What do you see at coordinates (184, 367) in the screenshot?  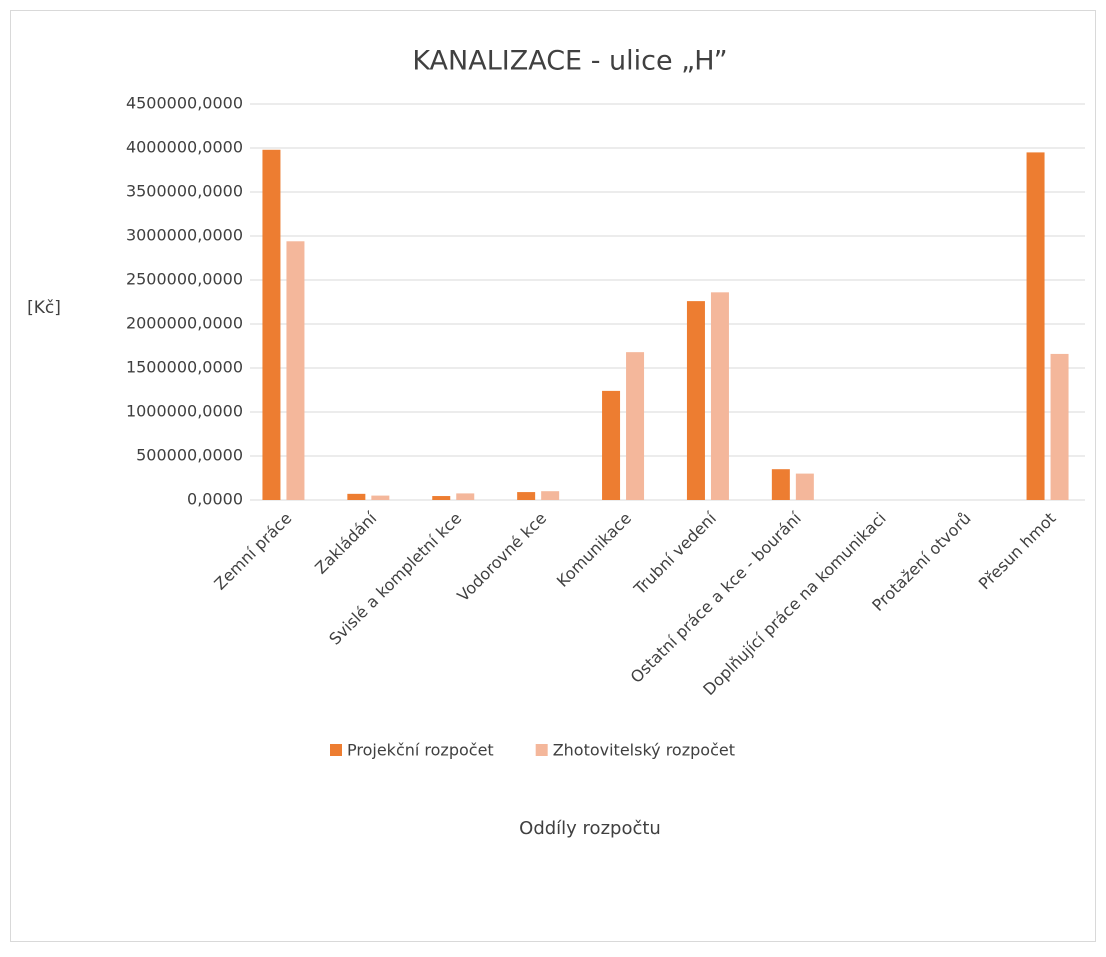 I see `y-tick-label: 1500000,0000` at bounding box center [184, 367].